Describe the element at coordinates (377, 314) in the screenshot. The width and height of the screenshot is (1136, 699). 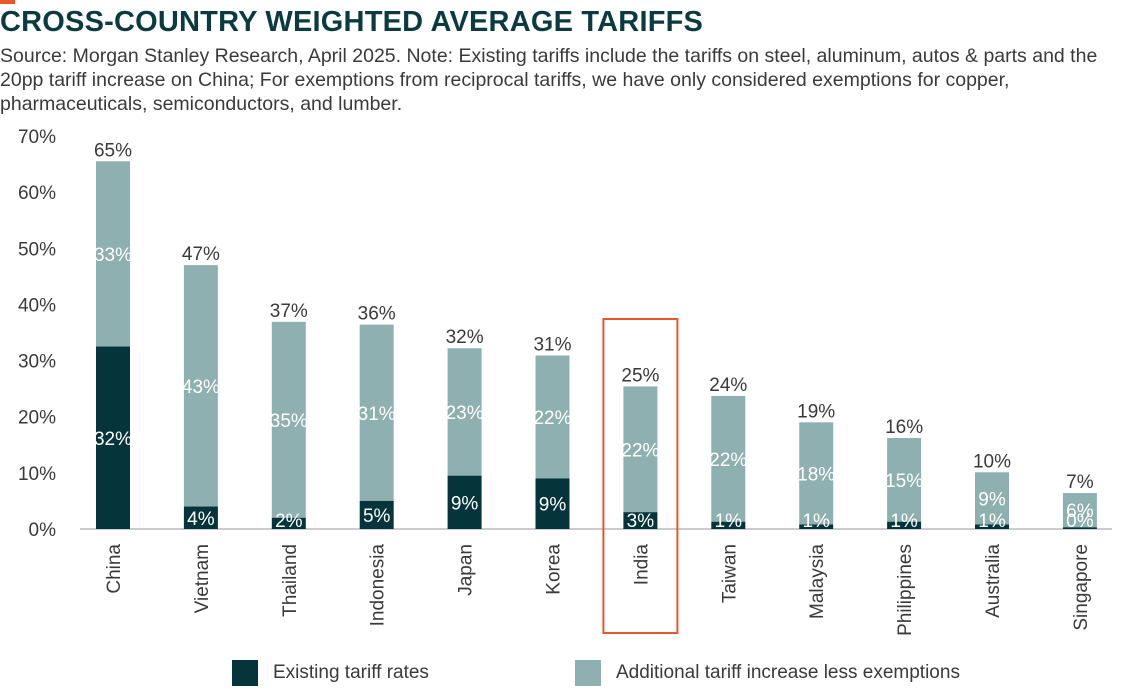
I see `total-label: 36%` at that location.